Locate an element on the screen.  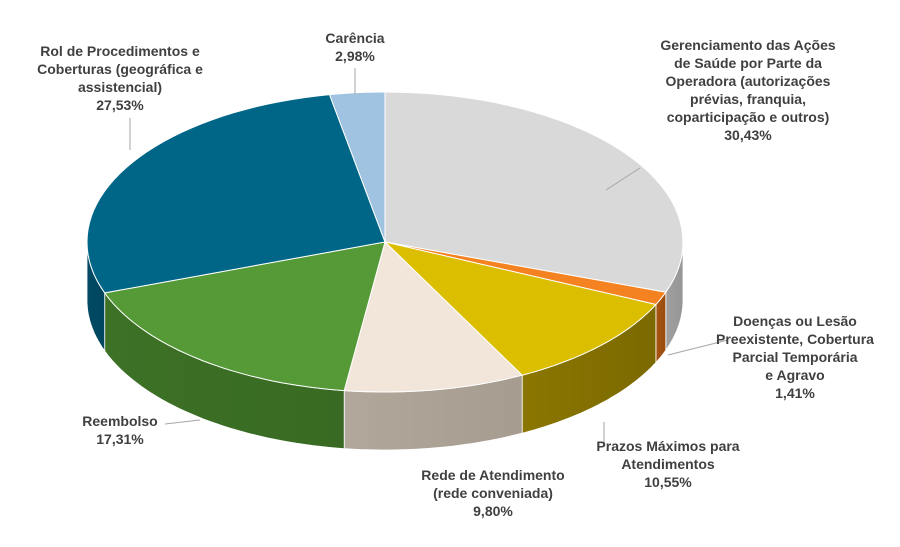
label-value: 1,41% is located at coordinates (795, 393).